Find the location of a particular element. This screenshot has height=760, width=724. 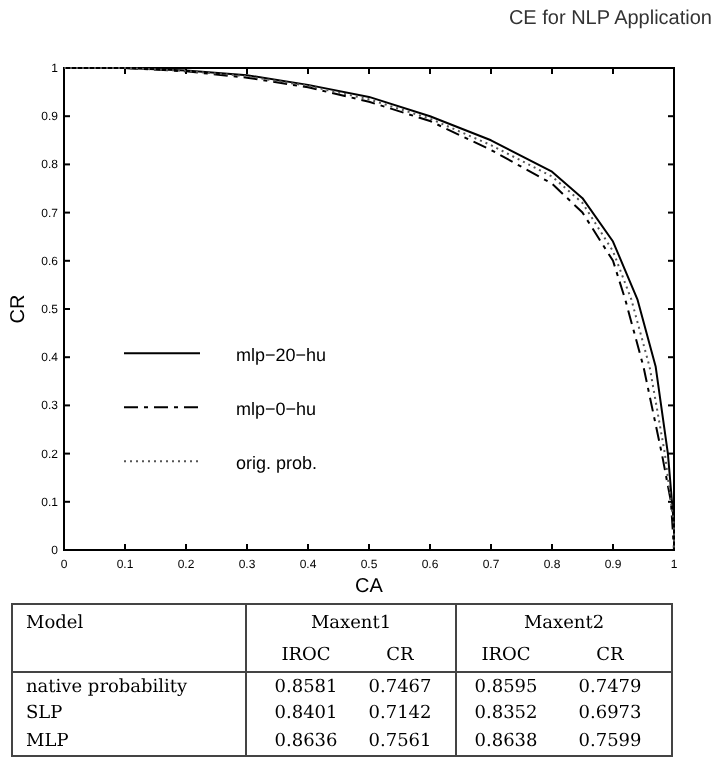

text: 0.8352 is located at coordinates (506, 714).